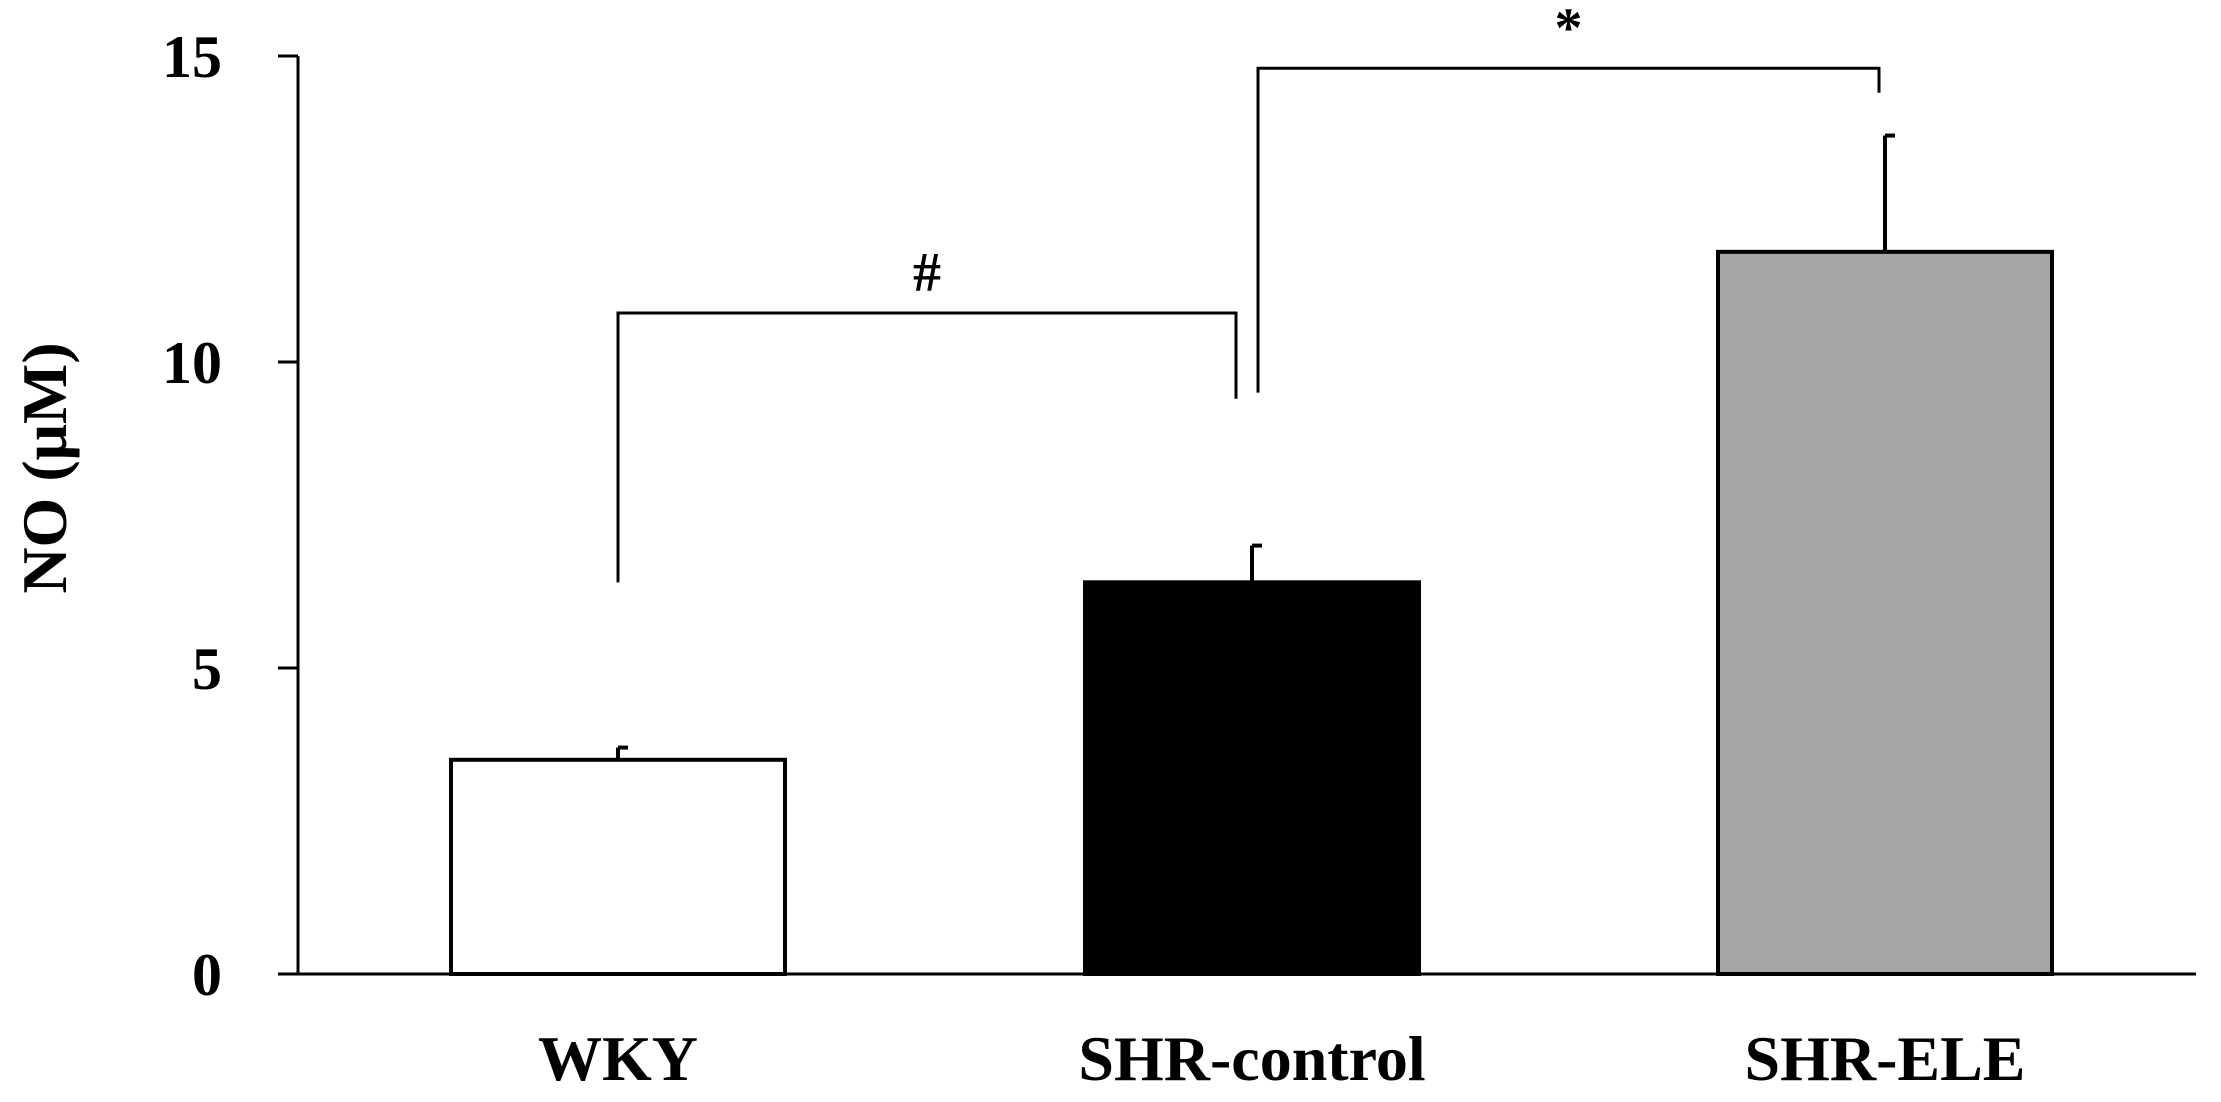 The image size is (2221, 1102). I want to click on x-tick-label-shr-ele: SHR-ELE, so click(1885, 1058).